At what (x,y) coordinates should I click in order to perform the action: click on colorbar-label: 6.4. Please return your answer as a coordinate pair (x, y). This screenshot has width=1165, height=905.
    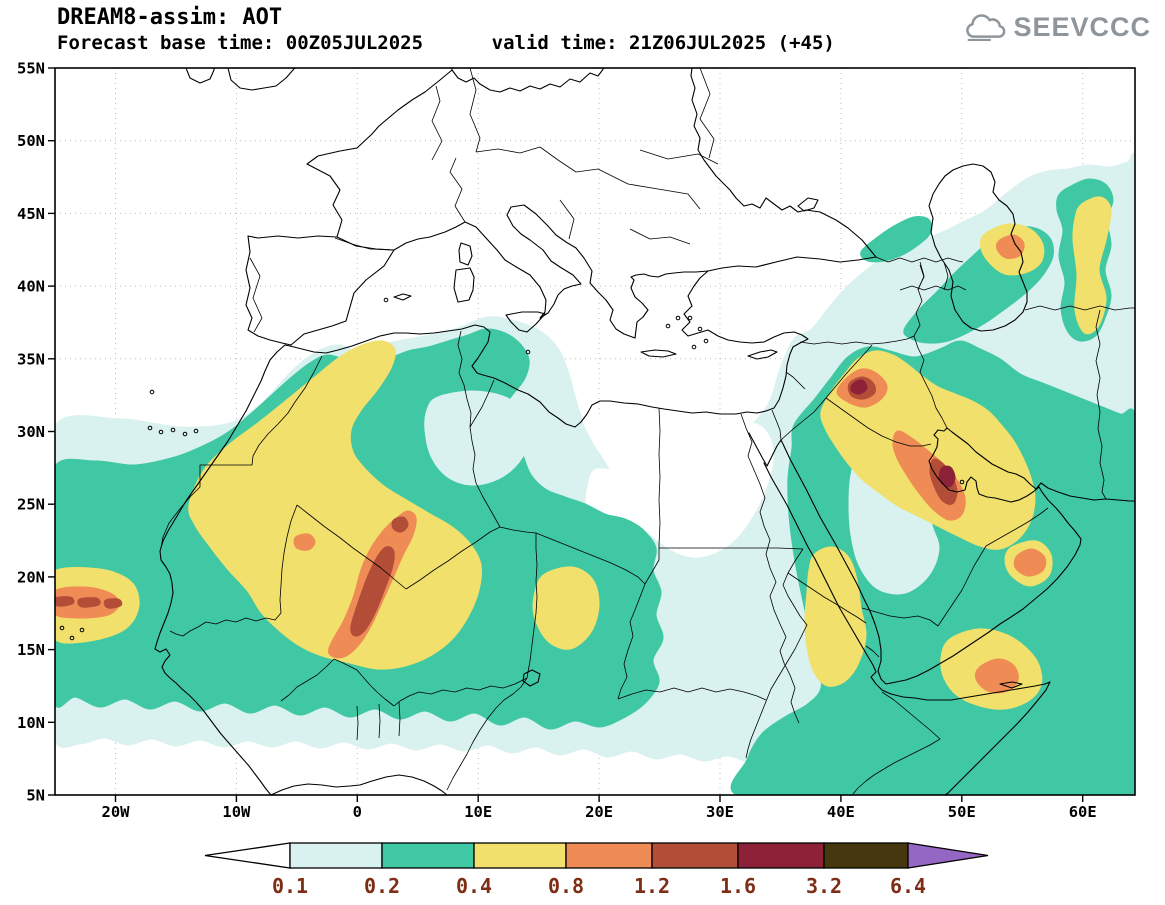
    Looking at the image, I should click on (908, 886).